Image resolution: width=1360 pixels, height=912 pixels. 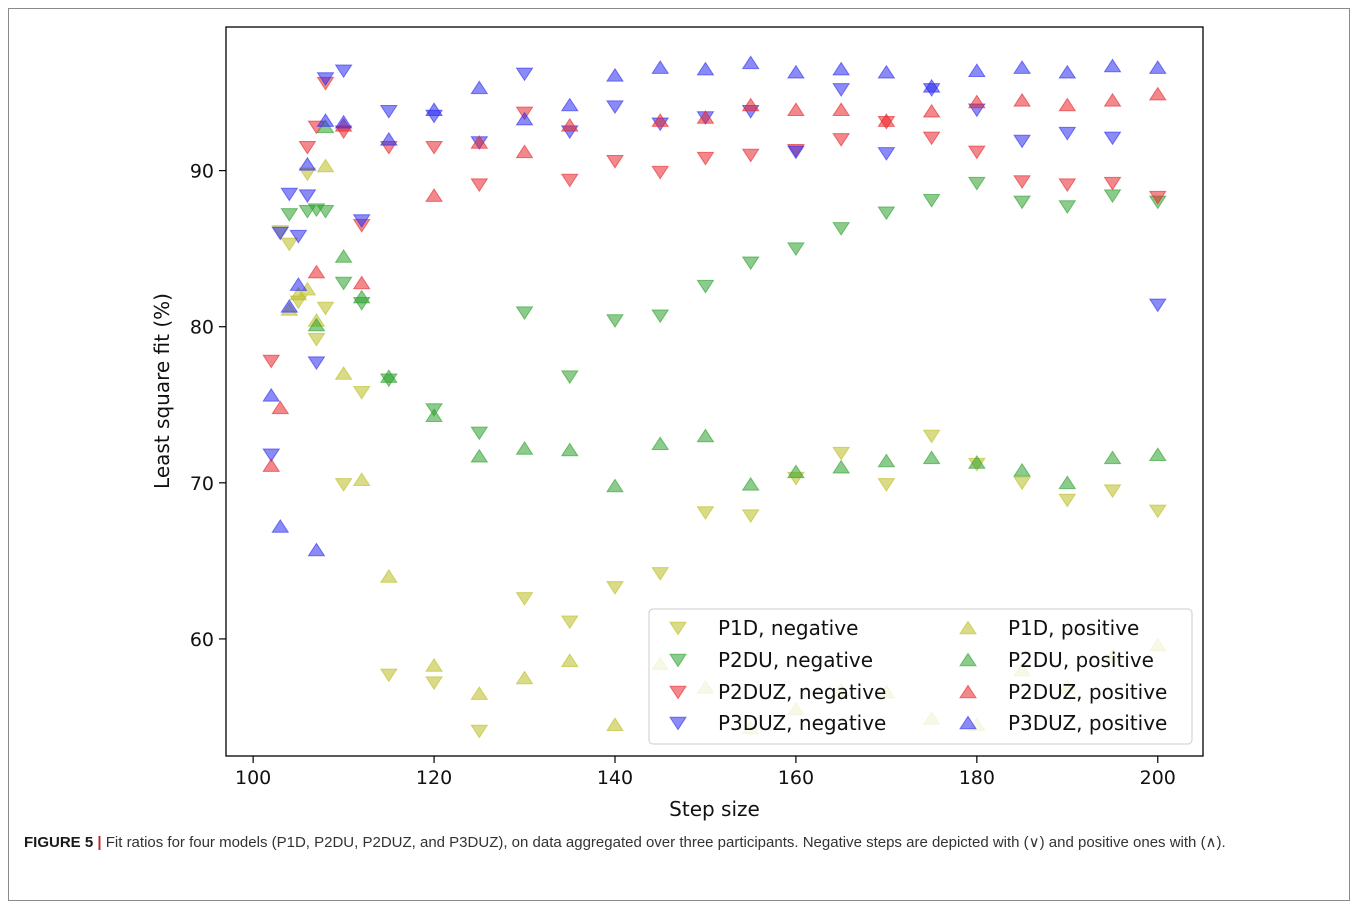 I want to click on x-tick-label: 180, so click(x=977, y=778).